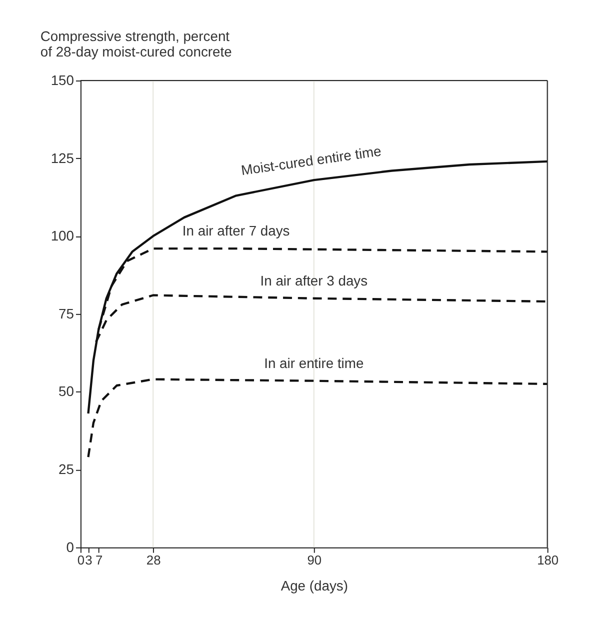  I want to click on y-tick-label: 100, so click(62, 236).